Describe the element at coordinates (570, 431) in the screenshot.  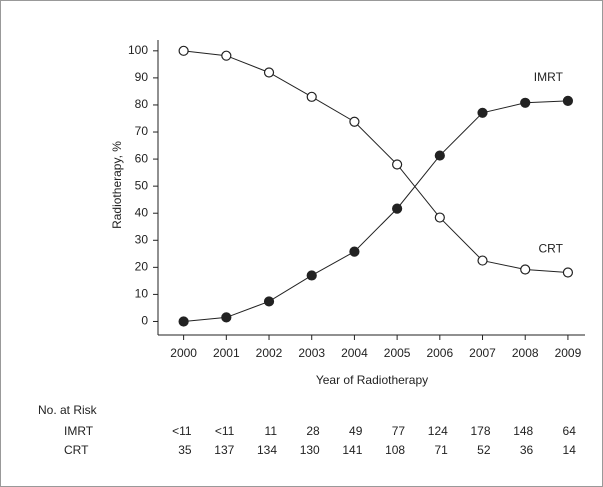
I see `risk-value: 64` at that location.